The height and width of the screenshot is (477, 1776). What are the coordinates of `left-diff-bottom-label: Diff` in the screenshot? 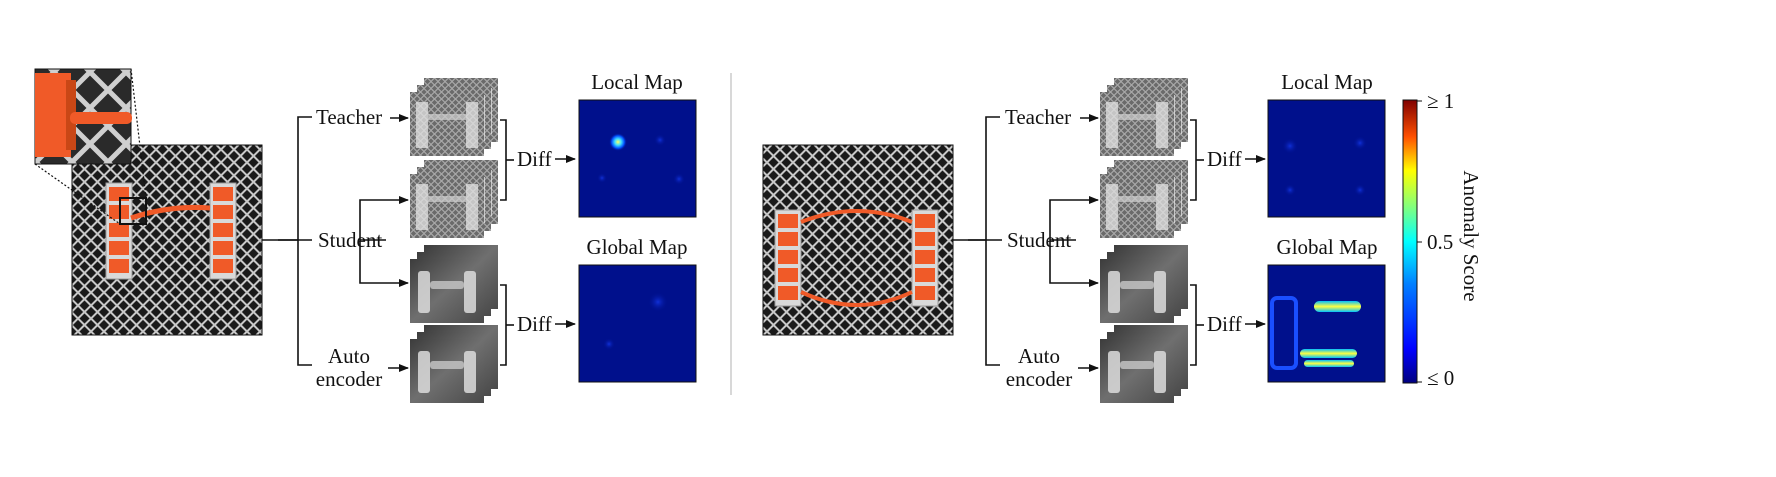 It's located at (534, 324).